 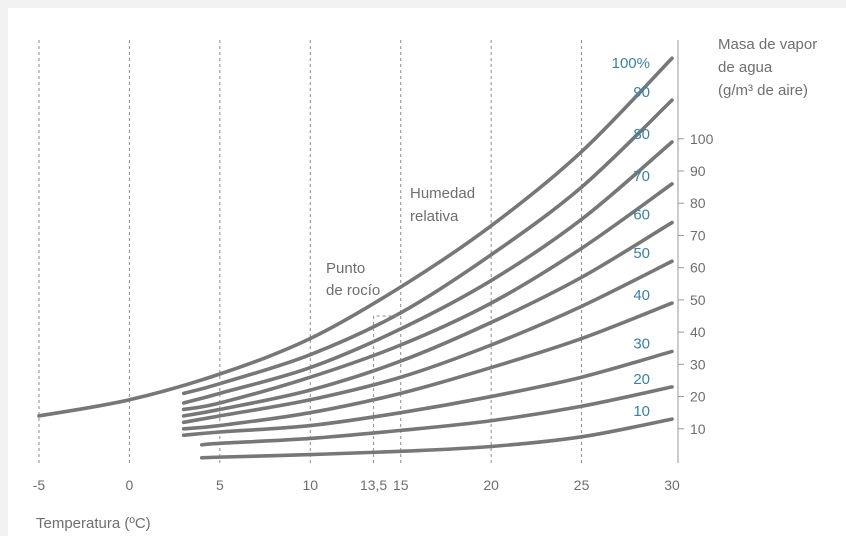 I want to click on y-tick-label-60: 60, so click(x=698, y=268).